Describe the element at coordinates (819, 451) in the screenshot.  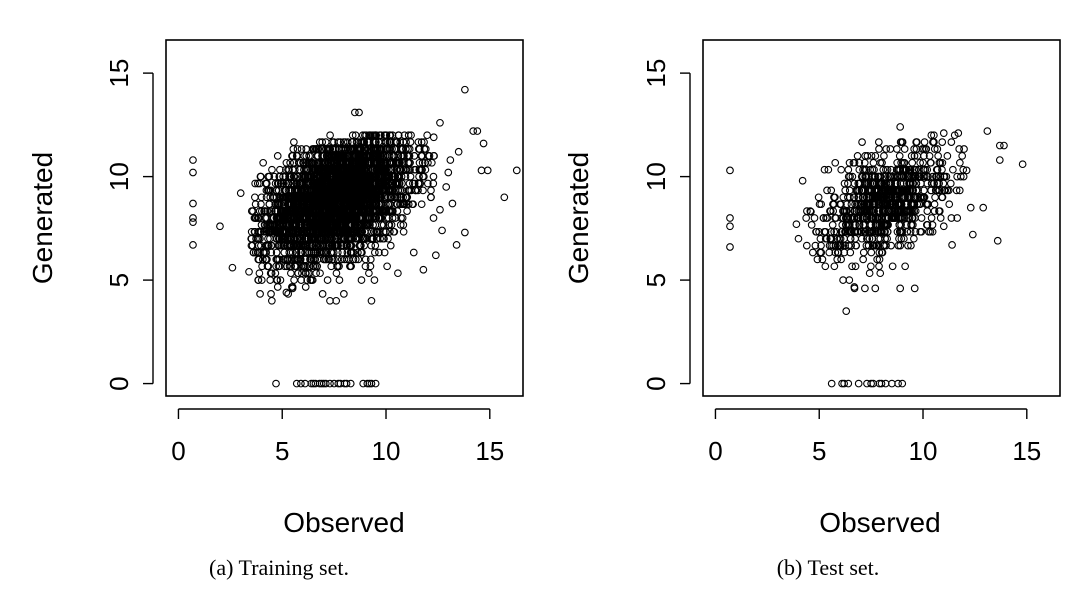
I see `x-tick-label: 5` at that location.